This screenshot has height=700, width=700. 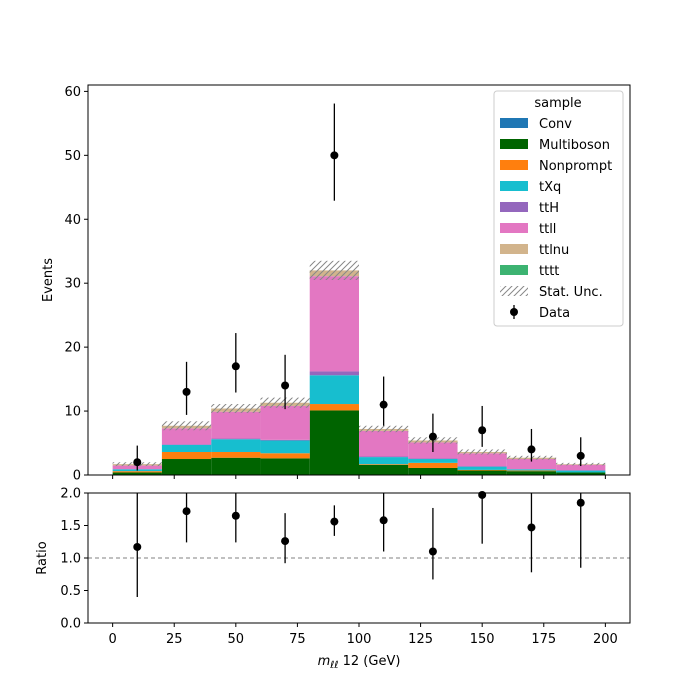 I want to click on x-tick-label: 100, so click(x=359, y=639).